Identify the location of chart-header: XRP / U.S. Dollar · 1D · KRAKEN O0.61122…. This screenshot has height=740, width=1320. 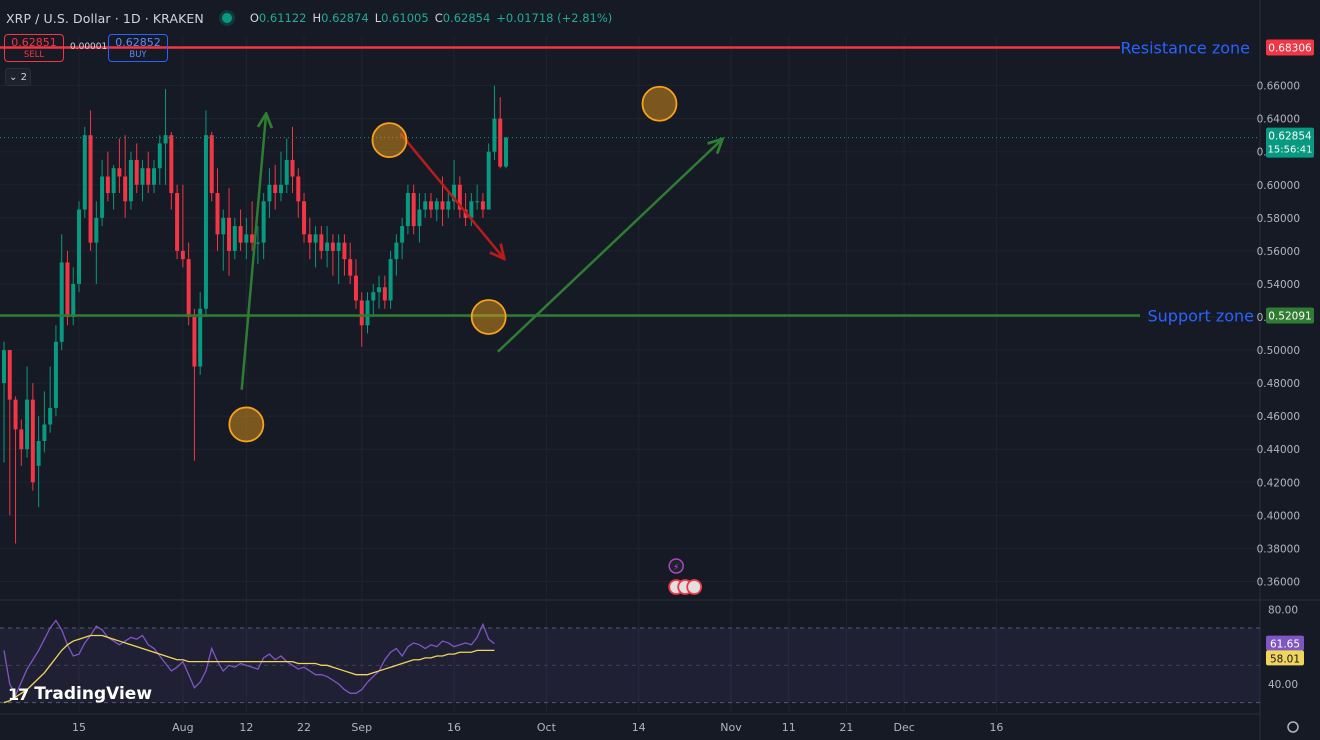
(306, 18).